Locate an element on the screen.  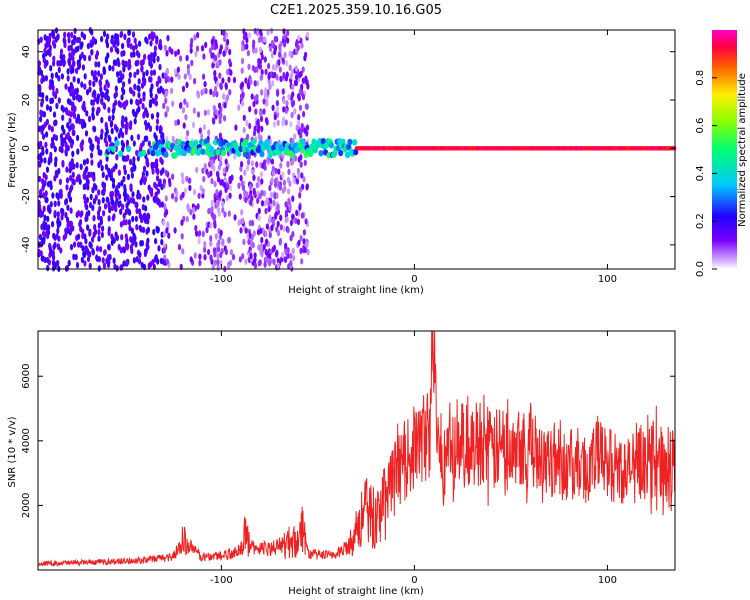
colorbar-tick-label: 0.0 is located at coordinates (700, 269).